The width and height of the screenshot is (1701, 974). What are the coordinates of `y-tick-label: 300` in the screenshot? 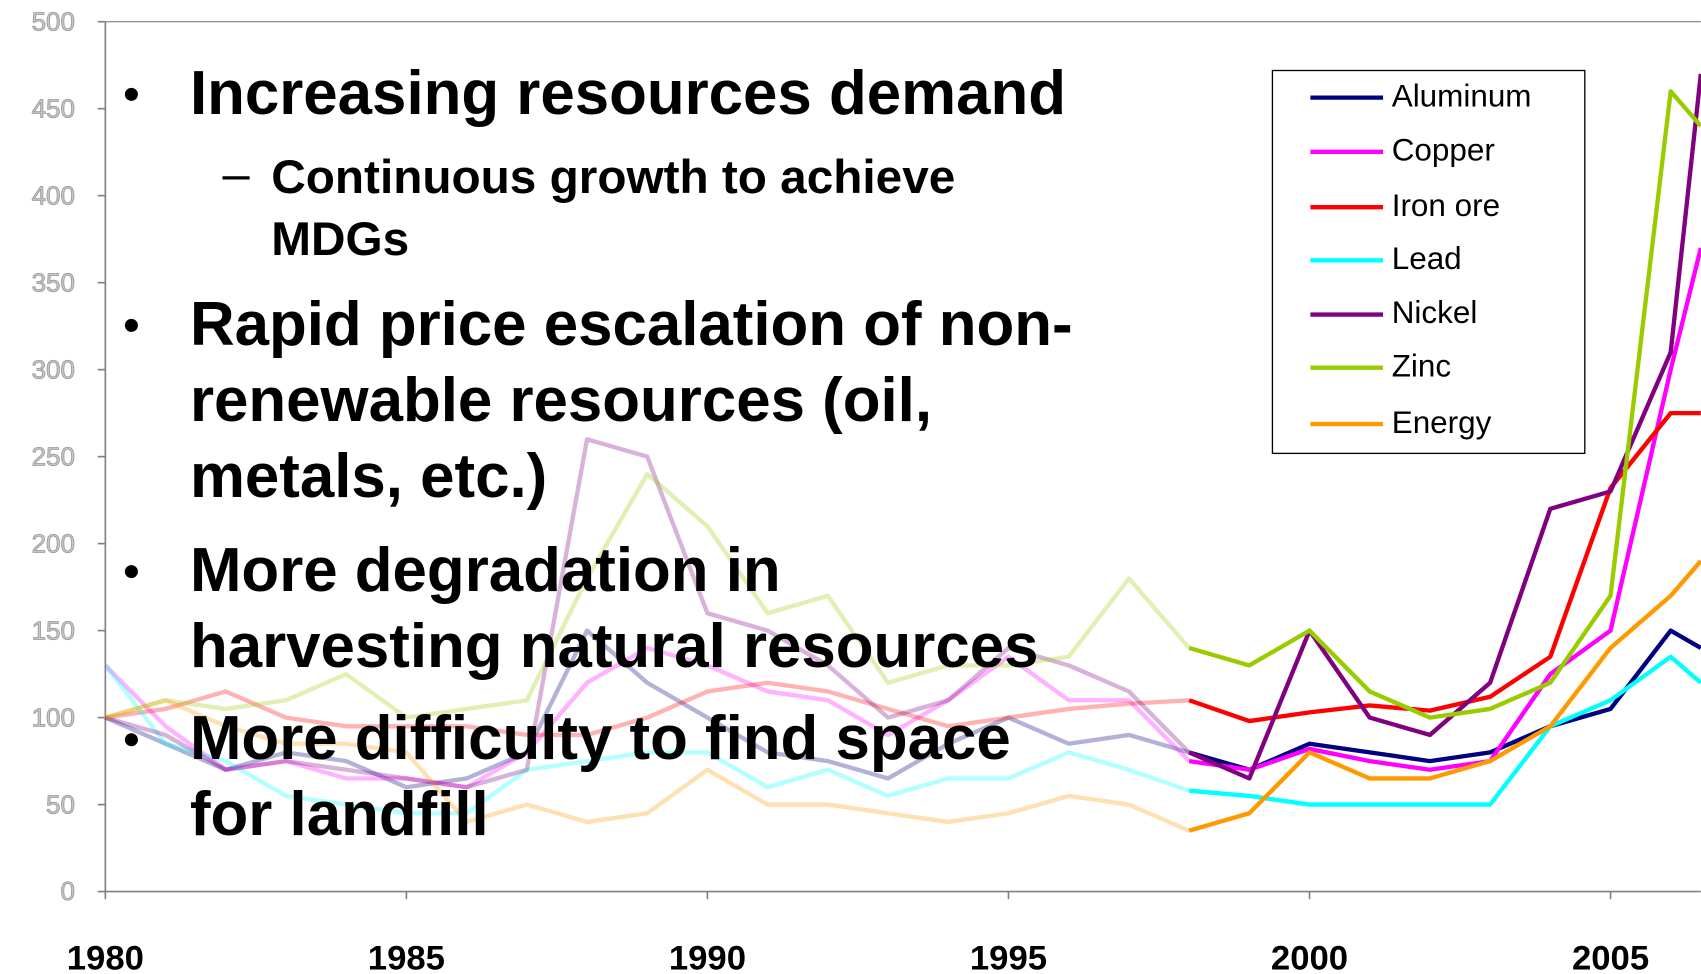 It's located at (53, 369).